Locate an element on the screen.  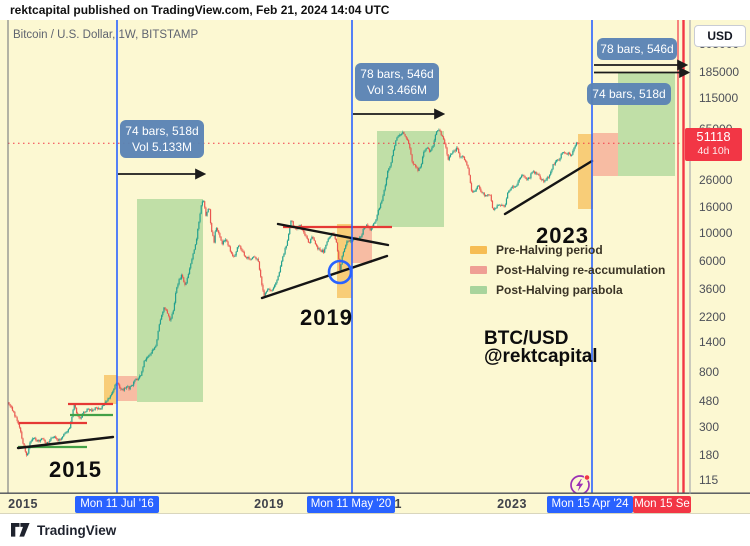
watermark: BTC/USD @rektcapital is located at coordinates (541, 347).